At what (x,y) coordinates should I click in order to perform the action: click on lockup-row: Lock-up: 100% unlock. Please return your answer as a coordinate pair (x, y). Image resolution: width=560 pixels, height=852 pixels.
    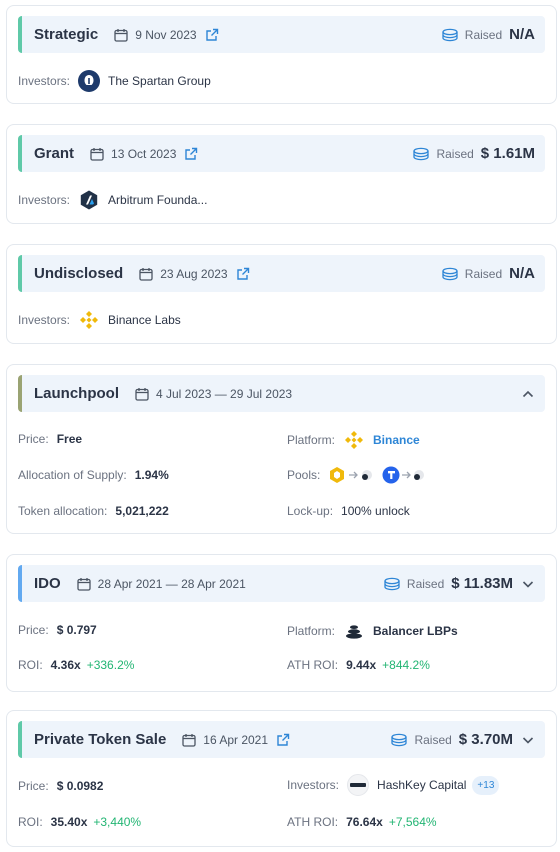
    Looking at the image, I should click on (348, 511).